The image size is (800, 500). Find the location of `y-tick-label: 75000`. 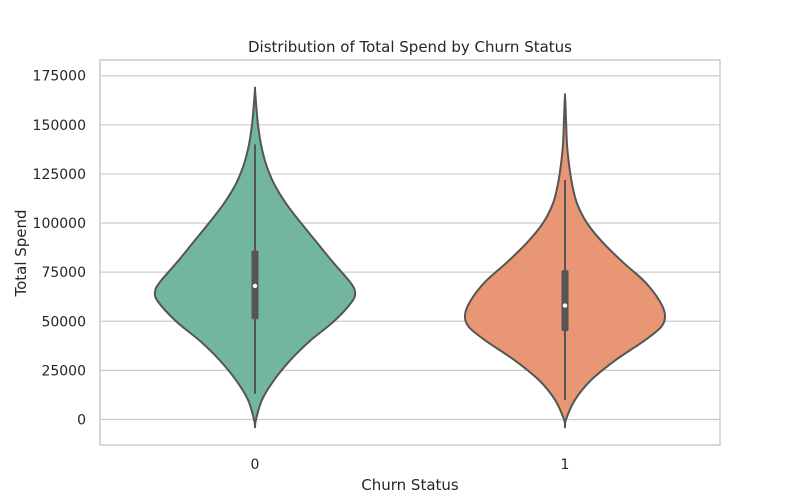

y-tick-label: 75000 is located at coordinates (63, 273).